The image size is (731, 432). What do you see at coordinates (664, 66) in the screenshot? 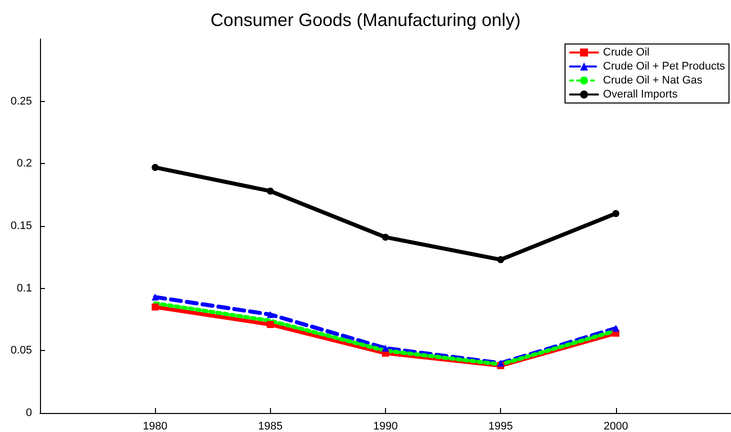
I see `legend-label: Crude Oil + Pet Products` at bounding box center [664, 66].